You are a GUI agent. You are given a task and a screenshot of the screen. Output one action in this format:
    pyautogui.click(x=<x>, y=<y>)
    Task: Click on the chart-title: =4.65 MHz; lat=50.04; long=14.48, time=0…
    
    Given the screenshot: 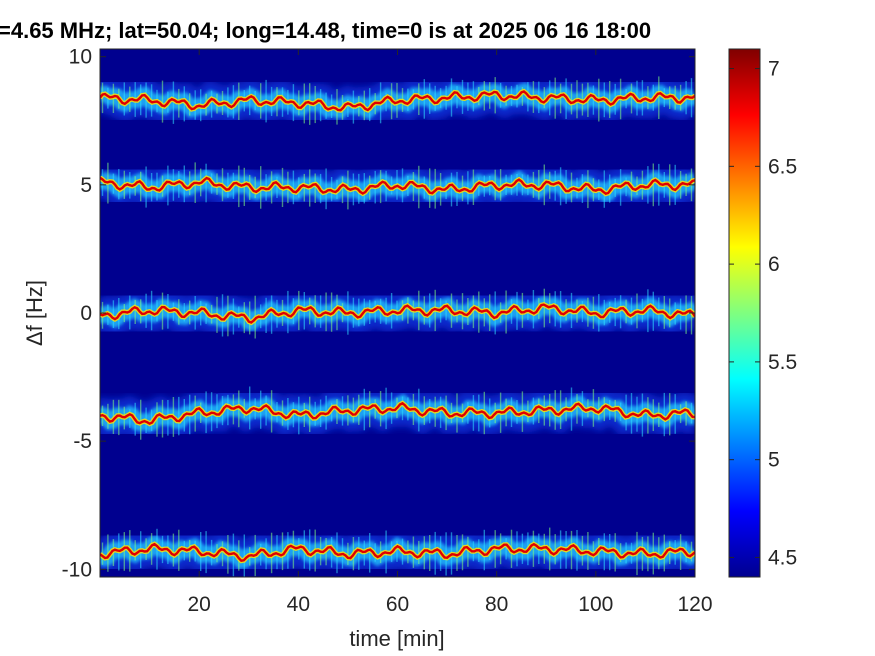 What is the action you would take?
    pyautogui.click(x=325, y=30)
    